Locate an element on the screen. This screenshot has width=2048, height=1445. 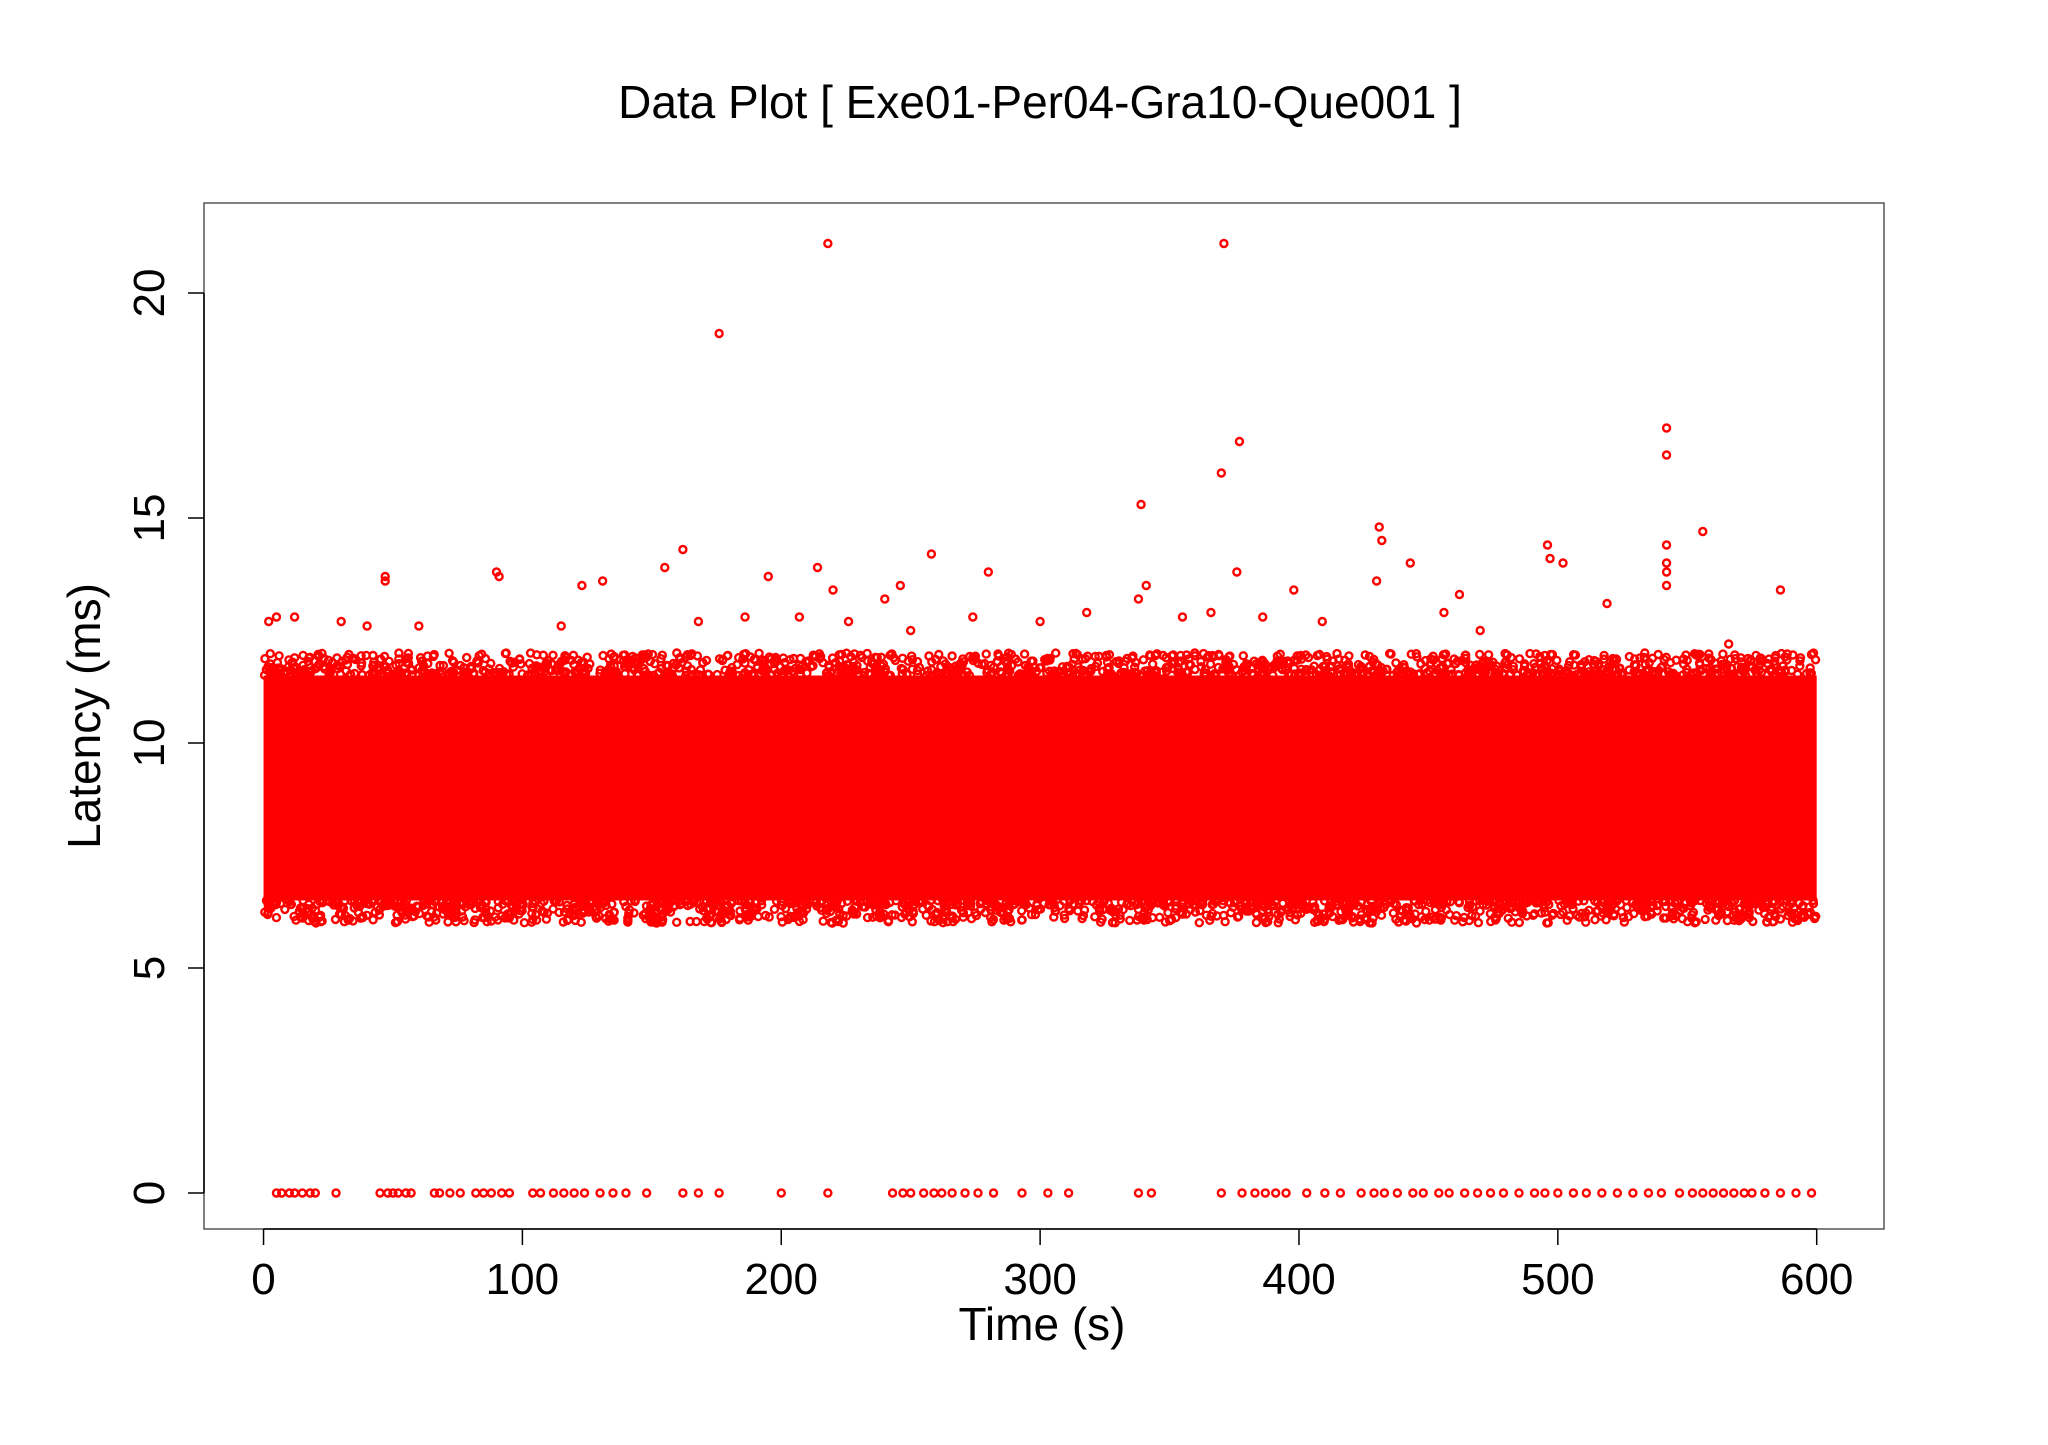
y-tick-label: 0 is located at coordinates (149, 1193).